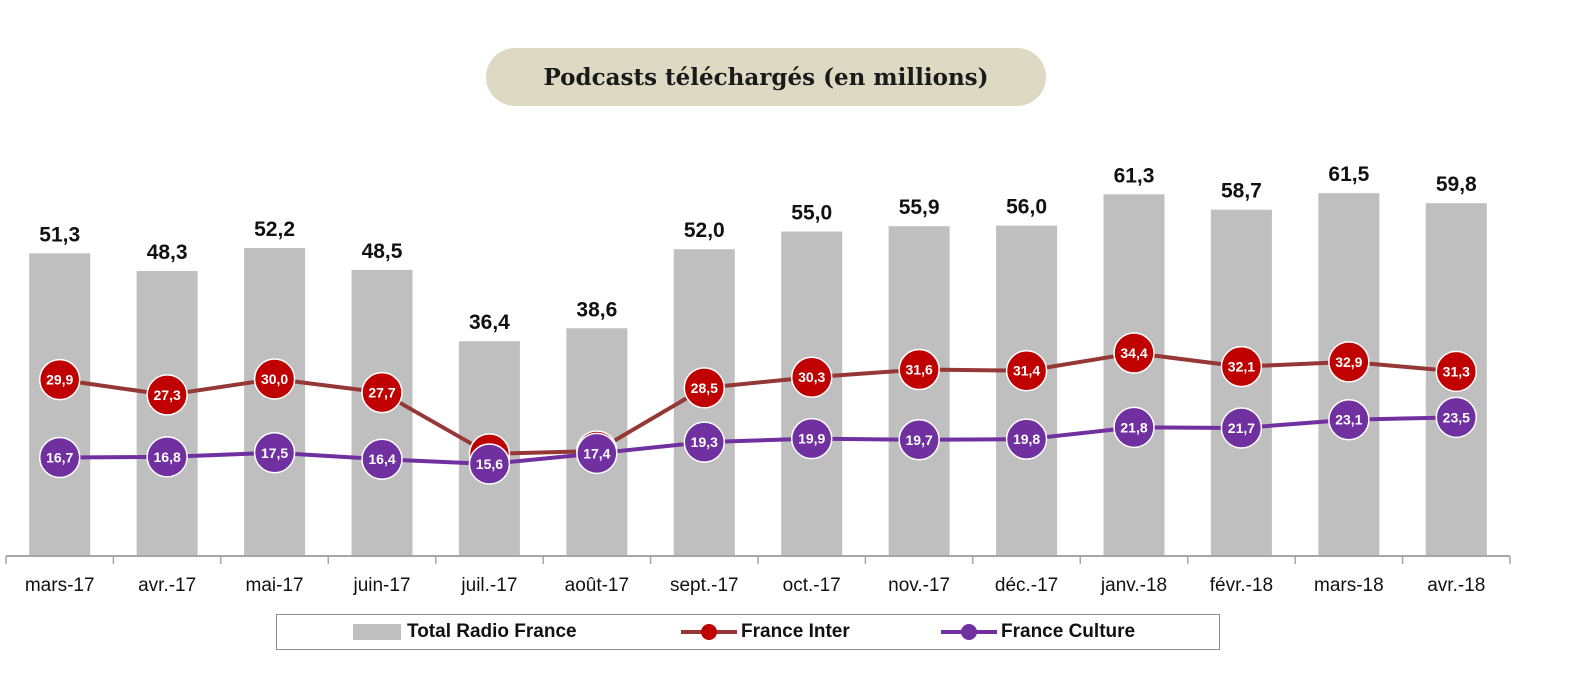  I want to click on x-tick-label: sept.-17, so click(704, 585).